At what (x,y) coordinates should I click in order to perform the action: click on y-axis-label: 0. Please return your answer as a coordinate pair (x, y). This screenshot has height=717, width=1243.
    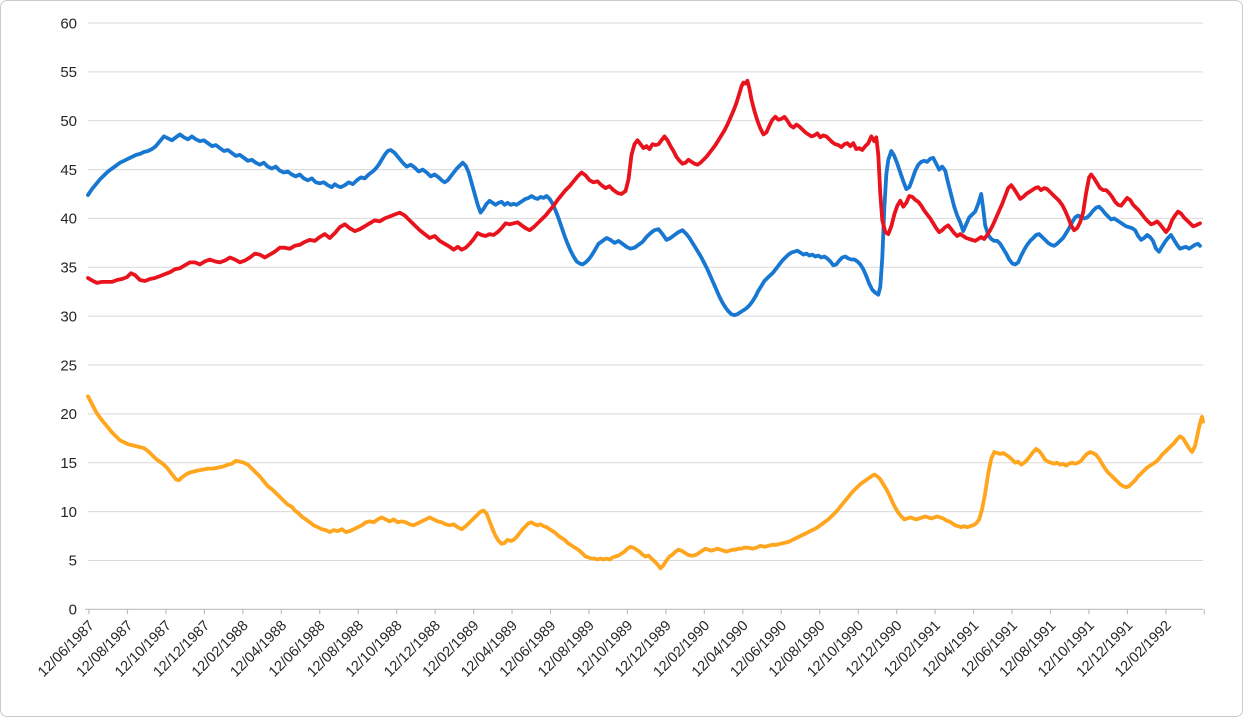
    Looking at the image, I should click on (73, 610).